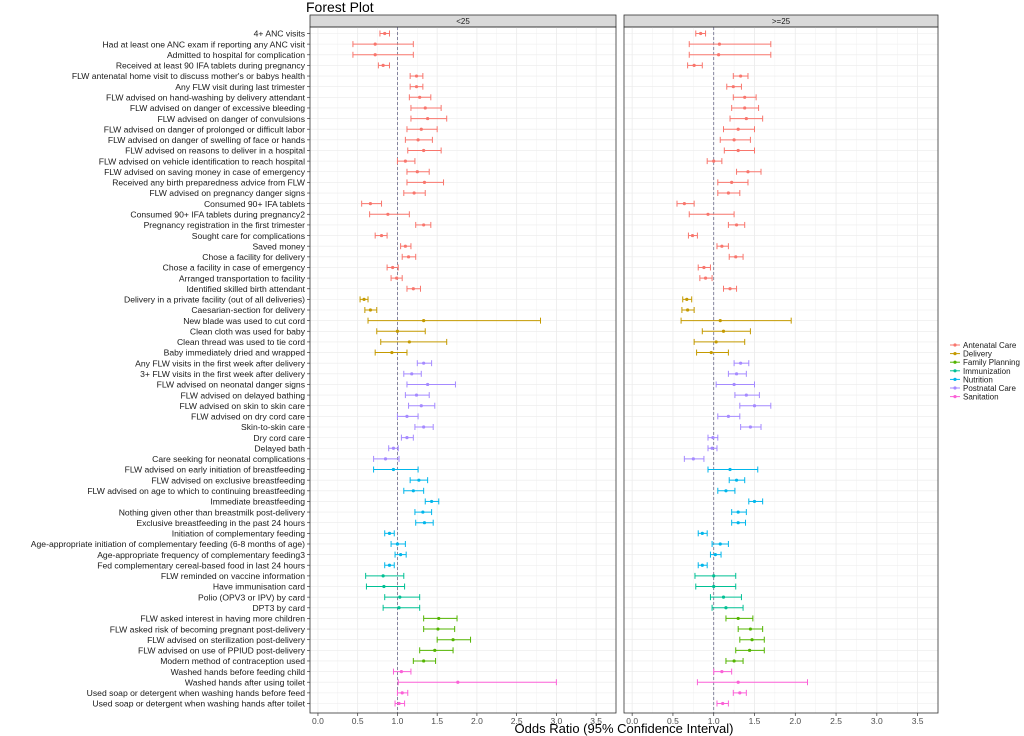  What do you see at coordinates (234, 268) in the screenshot?
I see `y-tick-label: Chose a facility in case of emergency` at bounding box center [234, 268].